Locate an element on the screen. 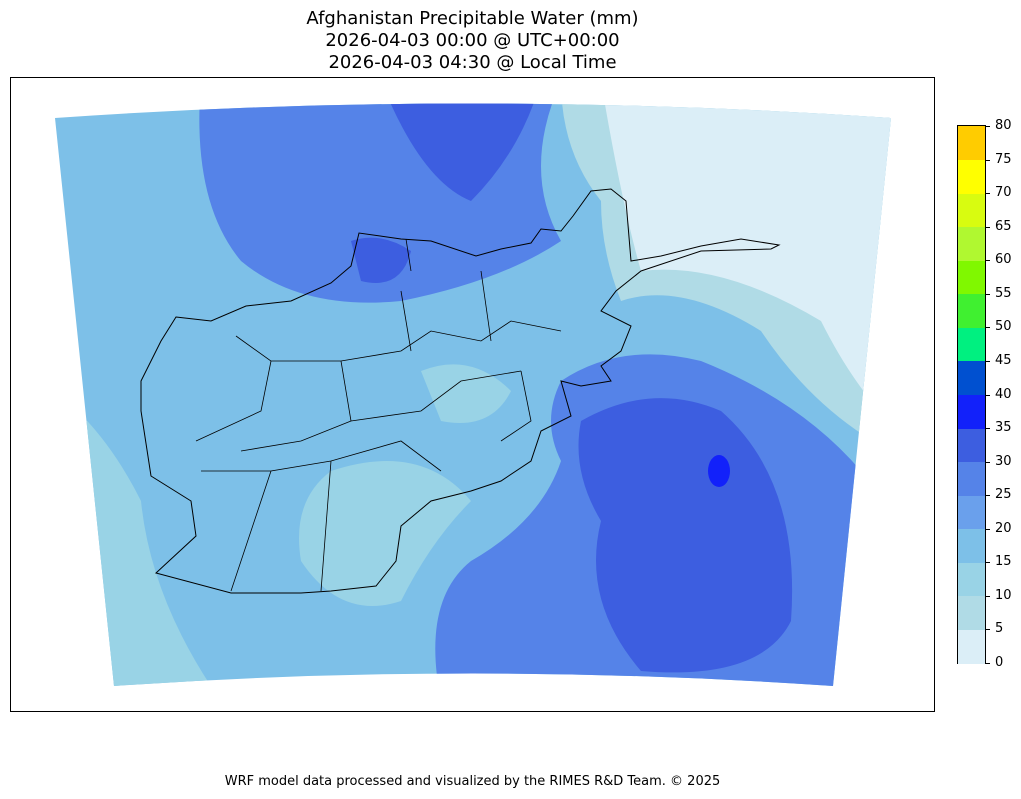  colorbar-tick-label: 80 is located at coordinates (999, 126).